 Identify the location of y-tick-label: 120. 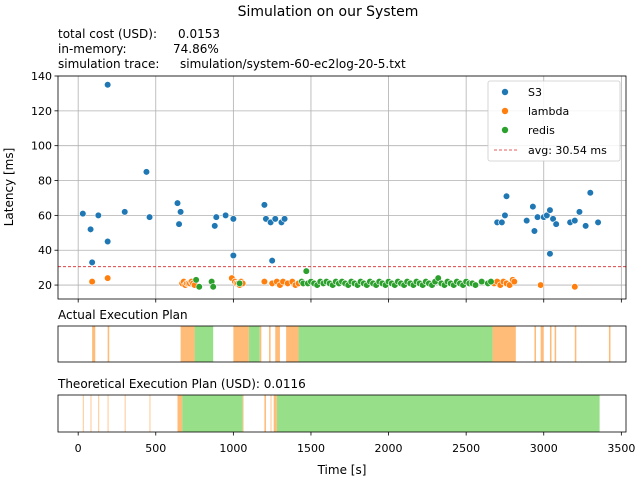
(41, 111).